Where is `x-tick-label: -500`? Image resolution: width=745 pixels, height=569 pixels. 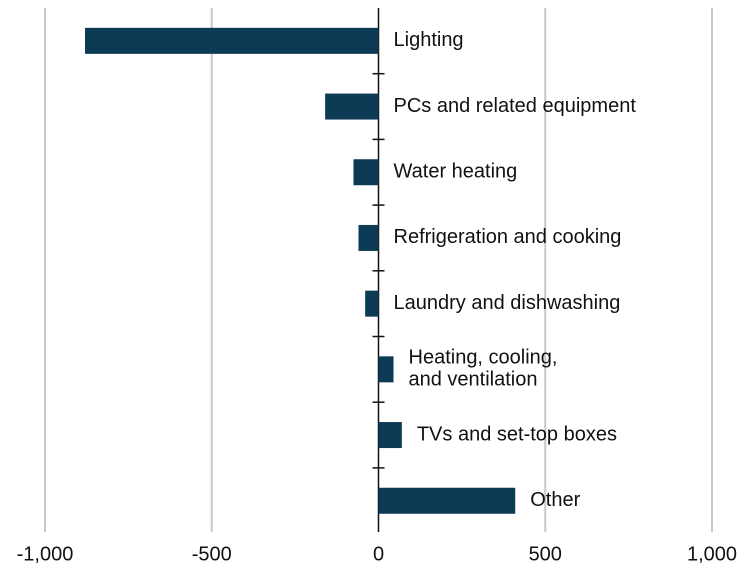 x-tick-label: -500 is located at coordinates (212, 554).